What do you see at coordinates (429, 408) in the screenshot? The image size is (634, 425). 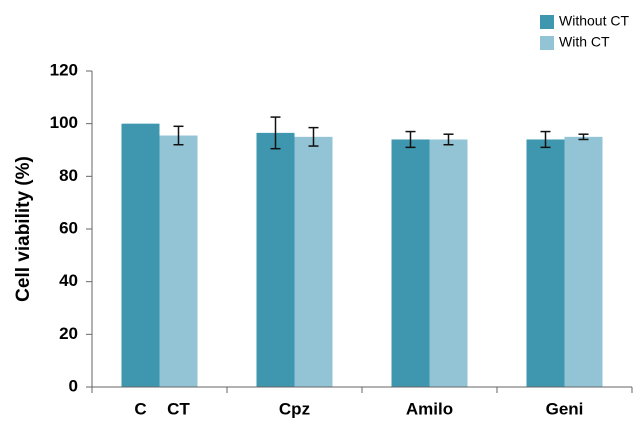 I see `x-tick-label: Amilo` at bounding box center [429, 408].